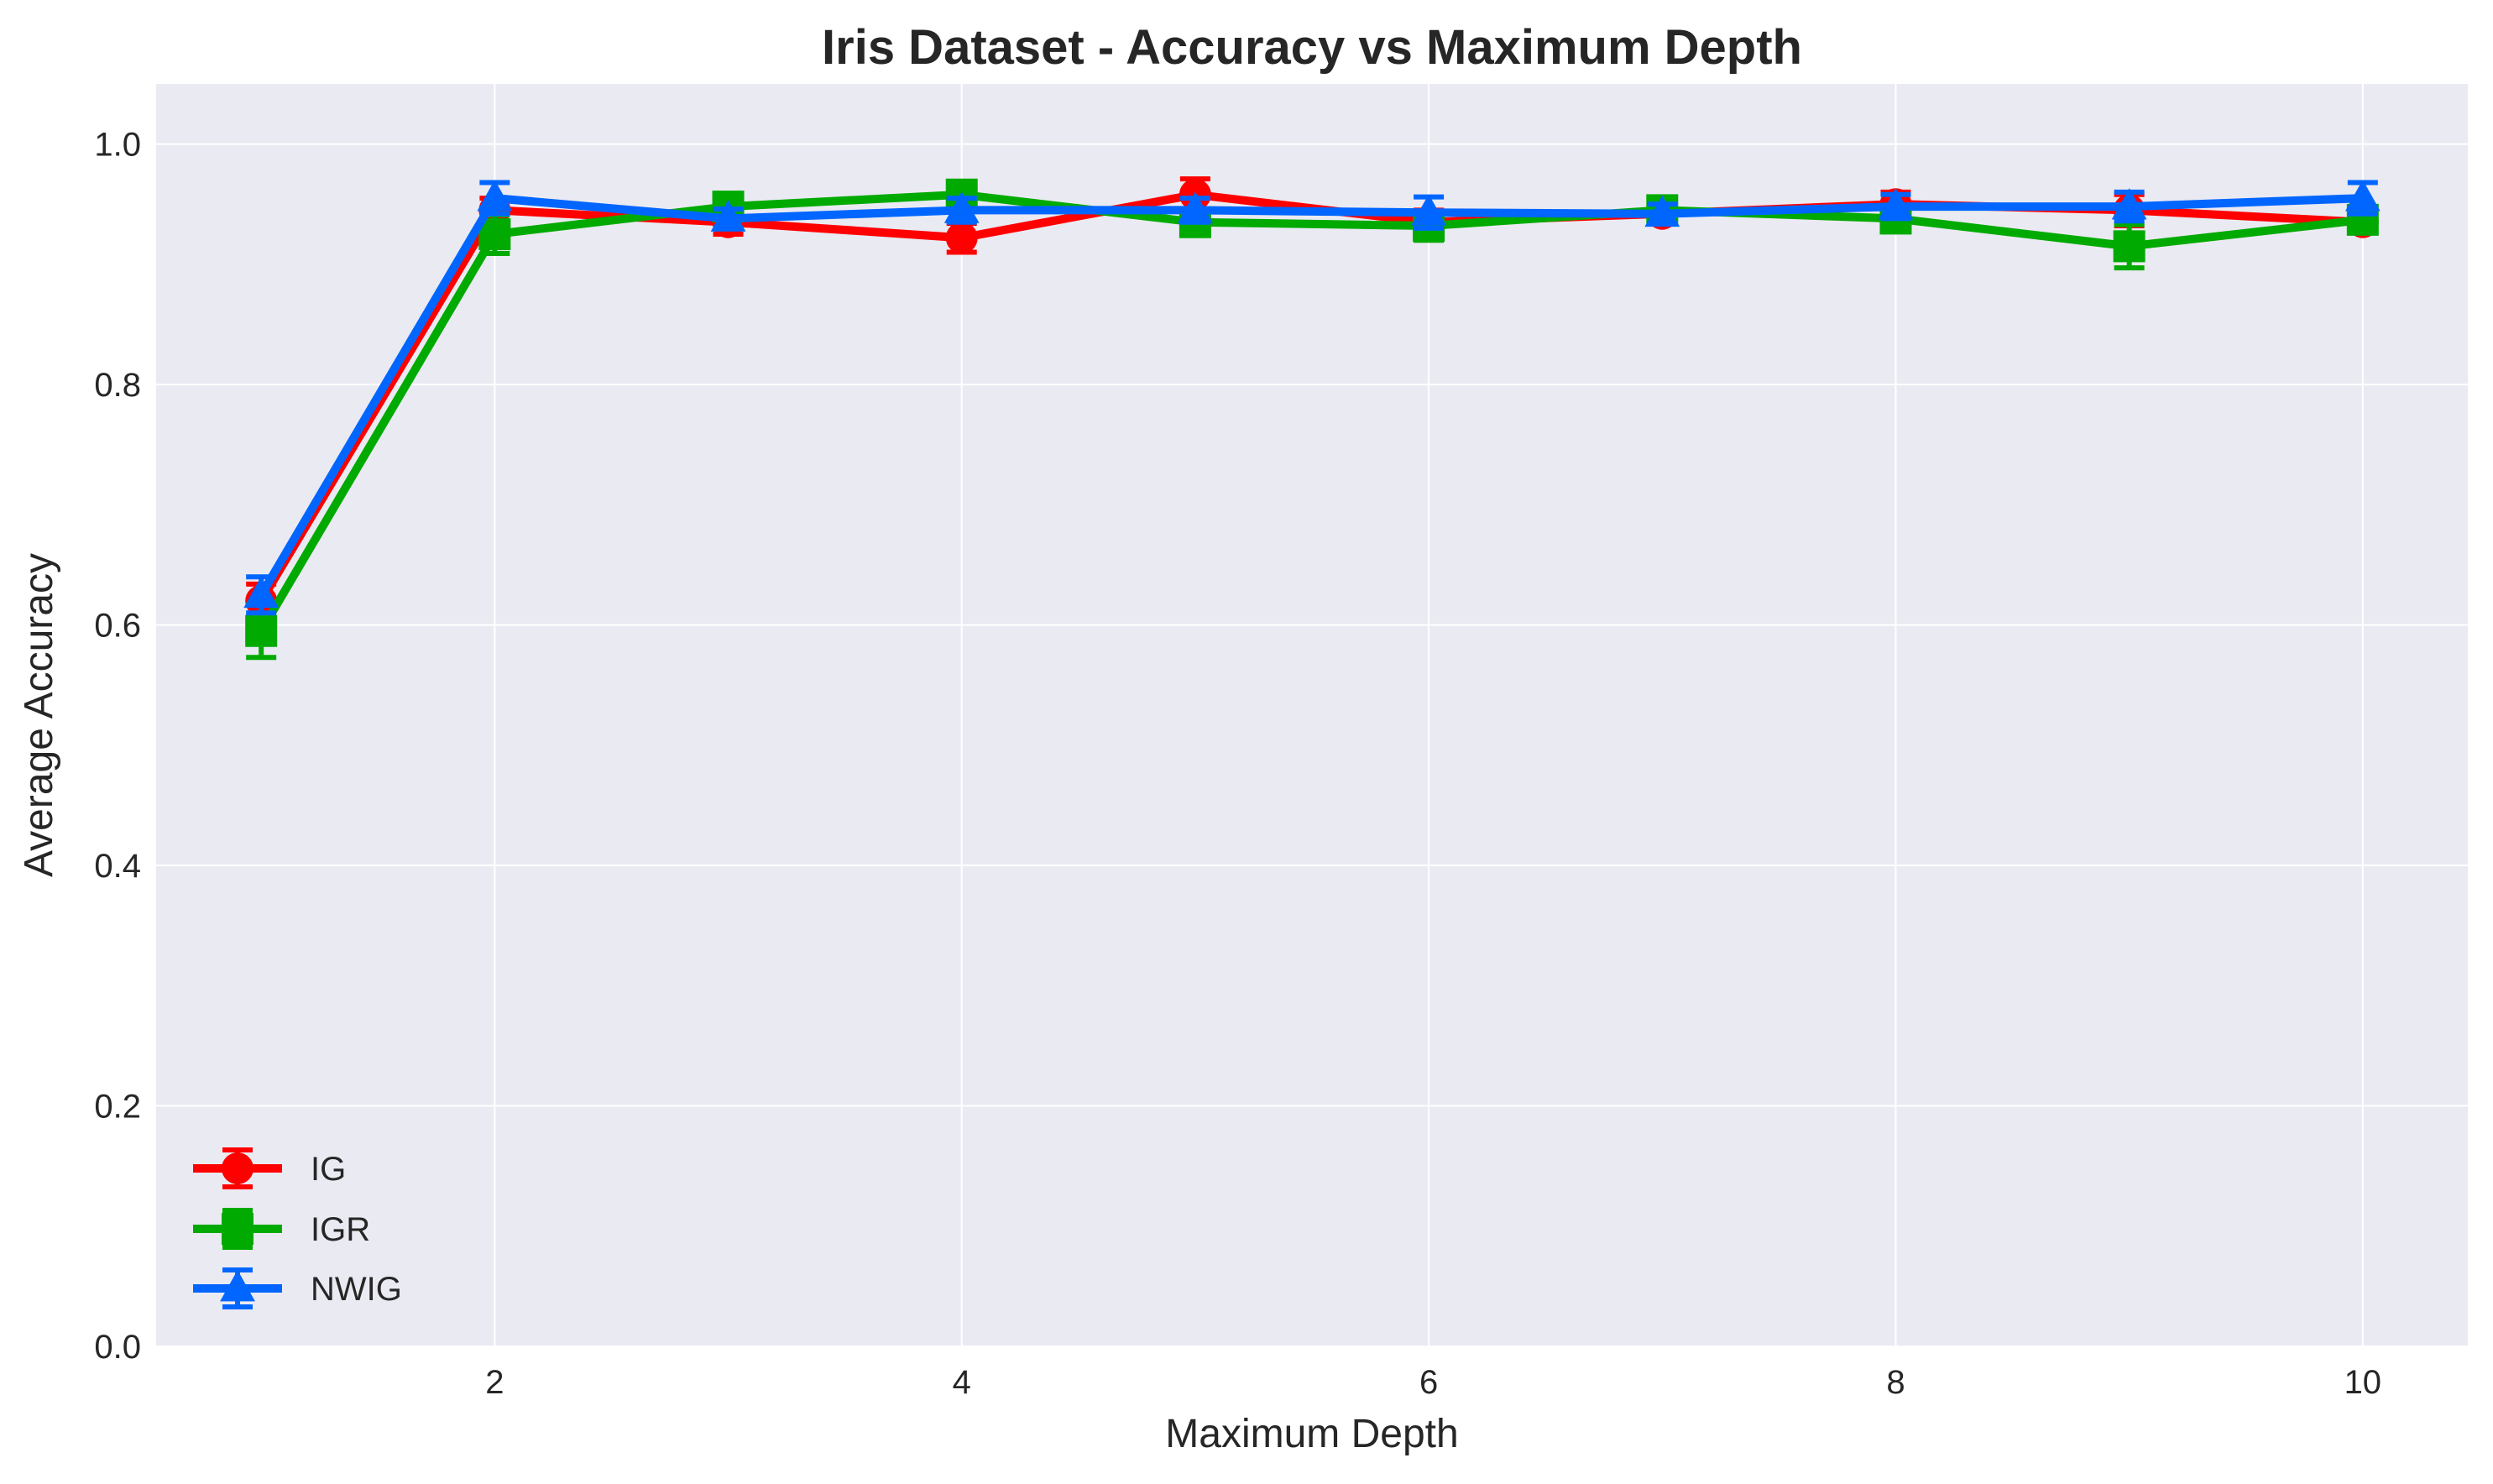  What do you see at coordinates (39, 715) in the screenshot?
I see `y-axis-label: Average Accuracy` at bounding box center [39, 715].